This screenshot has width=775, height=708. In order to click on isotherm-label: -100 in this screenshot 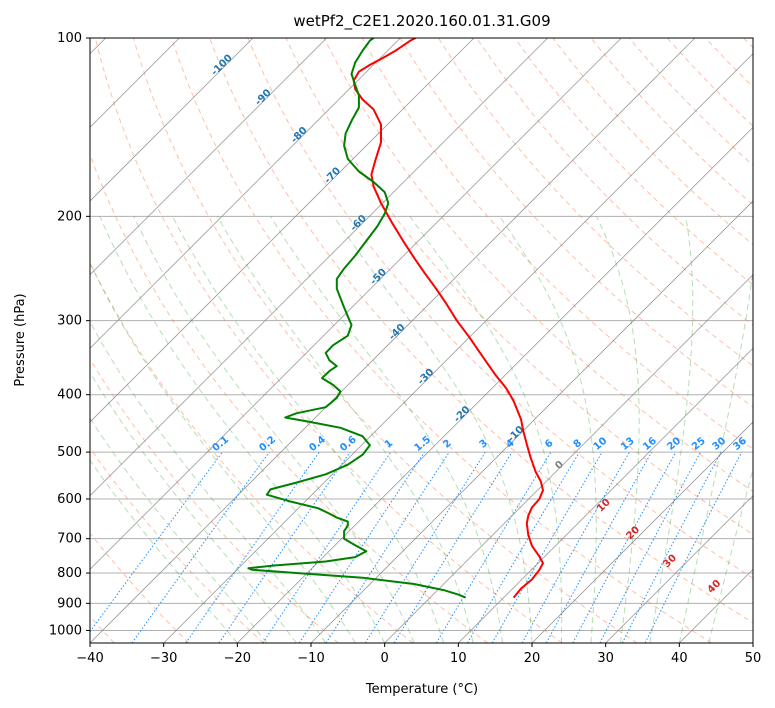, I will do `click(222, 66)`.